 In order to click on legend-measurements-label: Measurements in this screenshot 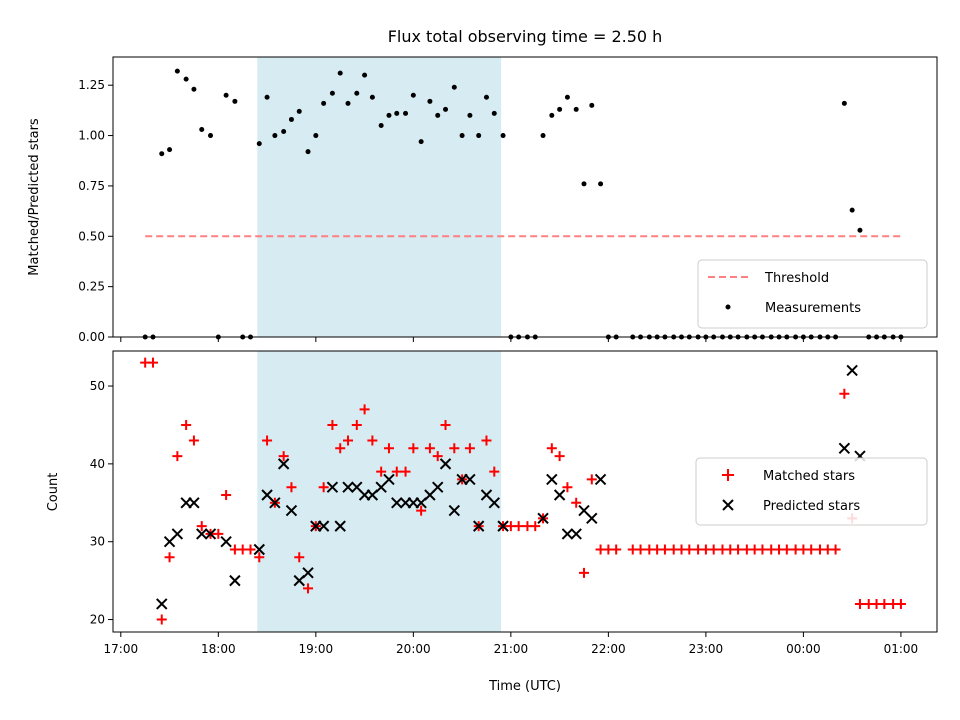, I will do `click(813, 308)`.